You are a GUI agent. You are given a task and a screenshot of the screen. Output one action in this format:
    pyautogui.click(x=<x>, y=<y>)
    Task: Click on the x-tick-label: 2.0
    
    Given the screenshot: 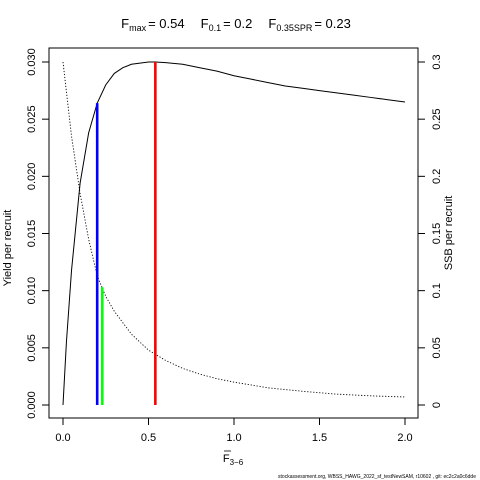 What is the action you would take?
    pyautogui.click(x=404, y=438)
    